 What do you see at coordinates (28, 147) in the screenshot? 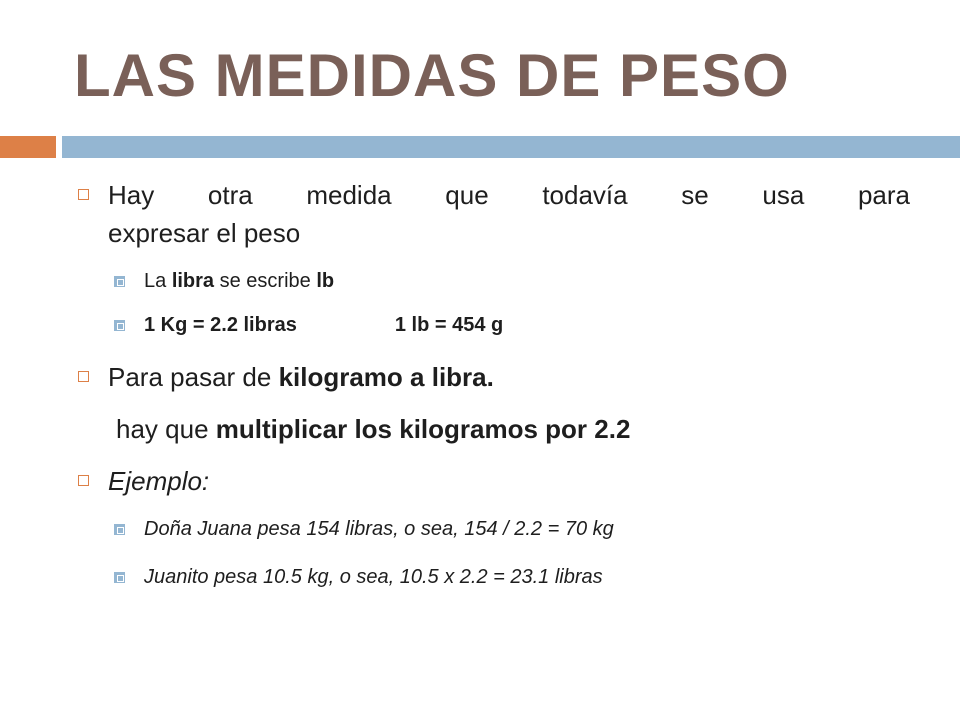
I see `accent-bar-orange` at bounding box center [28, 147].